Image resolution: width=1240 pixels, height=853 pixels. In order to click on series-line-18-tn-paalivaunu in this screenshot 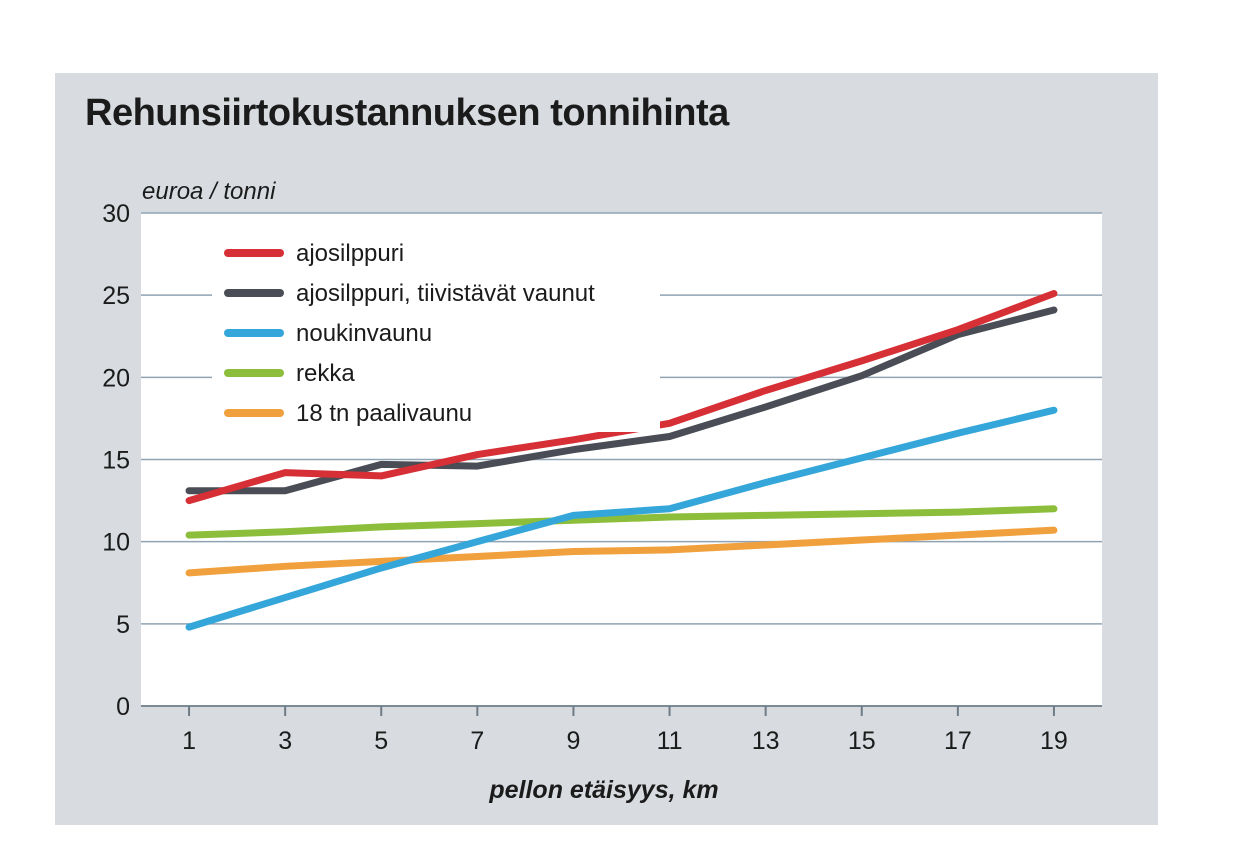, I will do `click(621, 551)`.